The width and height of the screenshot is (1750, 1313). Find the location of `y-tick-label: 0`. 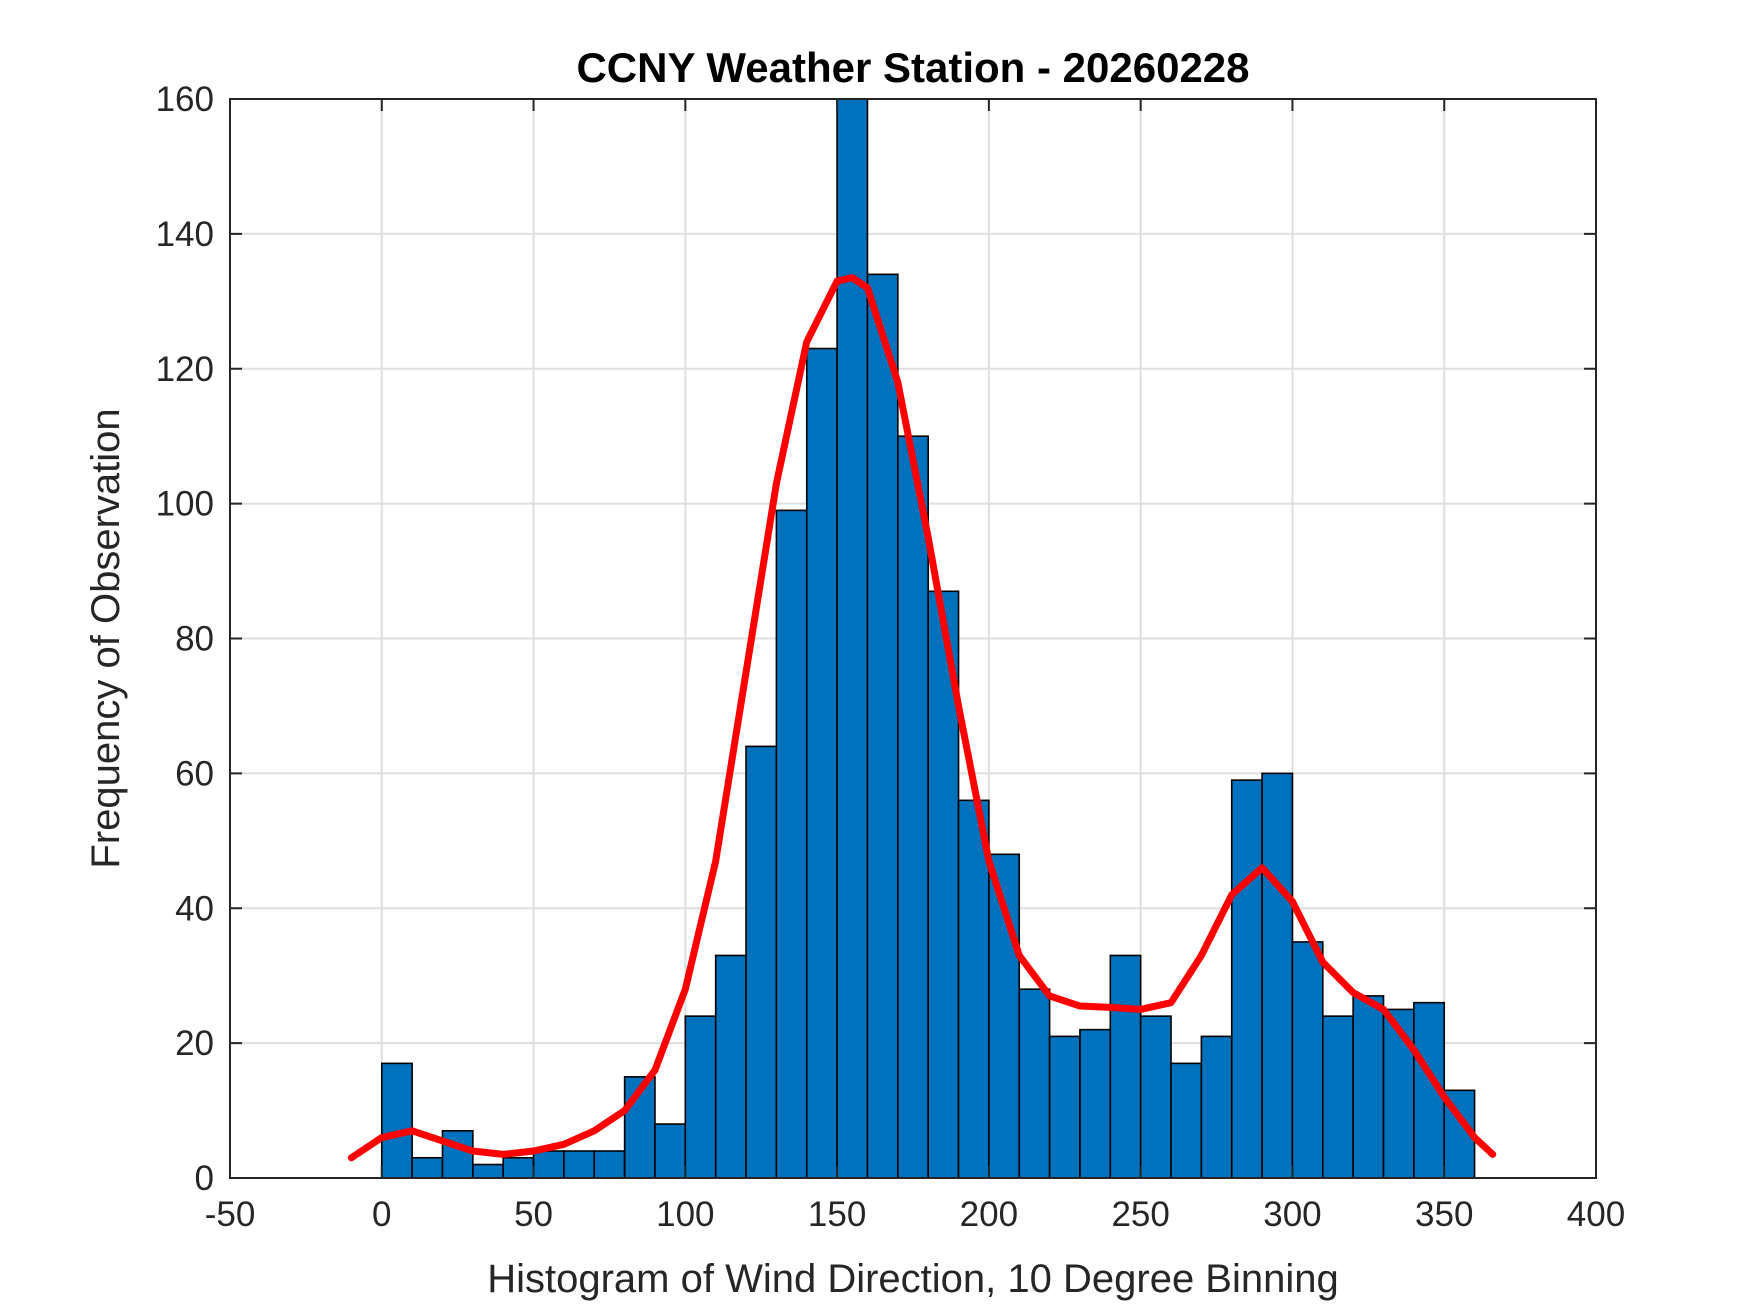

y-tick-label: 0 is located at coordinates (204, 1178).